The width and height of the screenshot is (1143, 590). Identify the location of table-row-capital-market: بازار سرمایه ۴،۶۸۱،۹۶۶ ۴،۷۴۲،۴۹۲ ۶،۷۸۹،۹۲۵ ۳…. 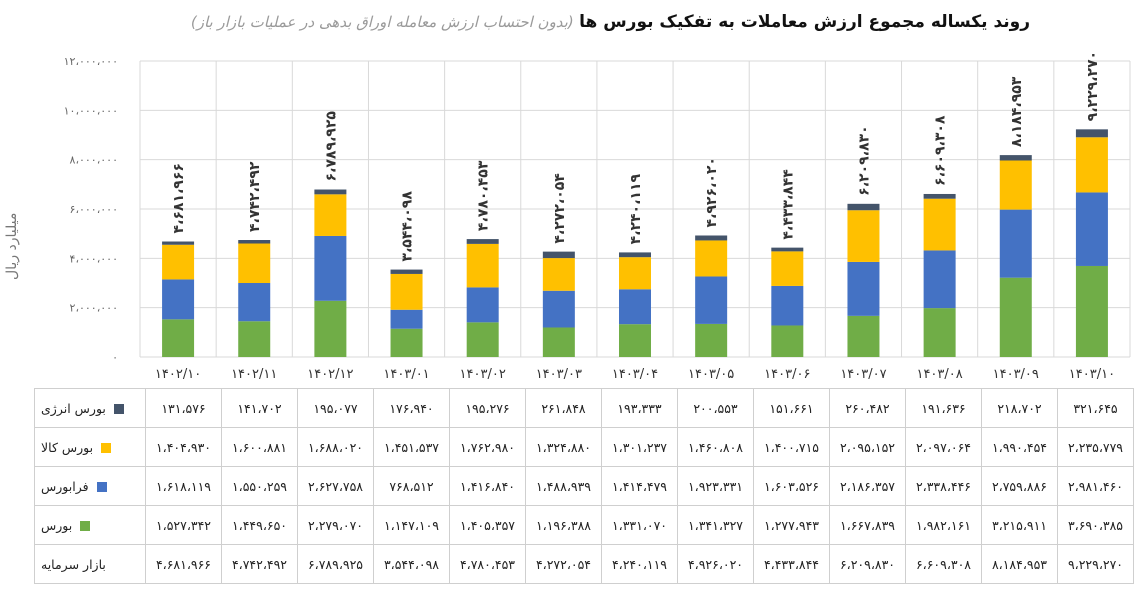
(584, 564).